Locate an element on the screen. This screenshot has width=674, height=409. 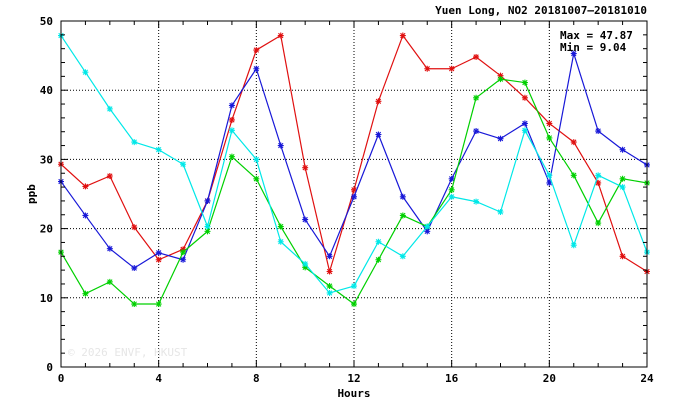
data-point-s3-h20 is located at coordinates (549, 137).